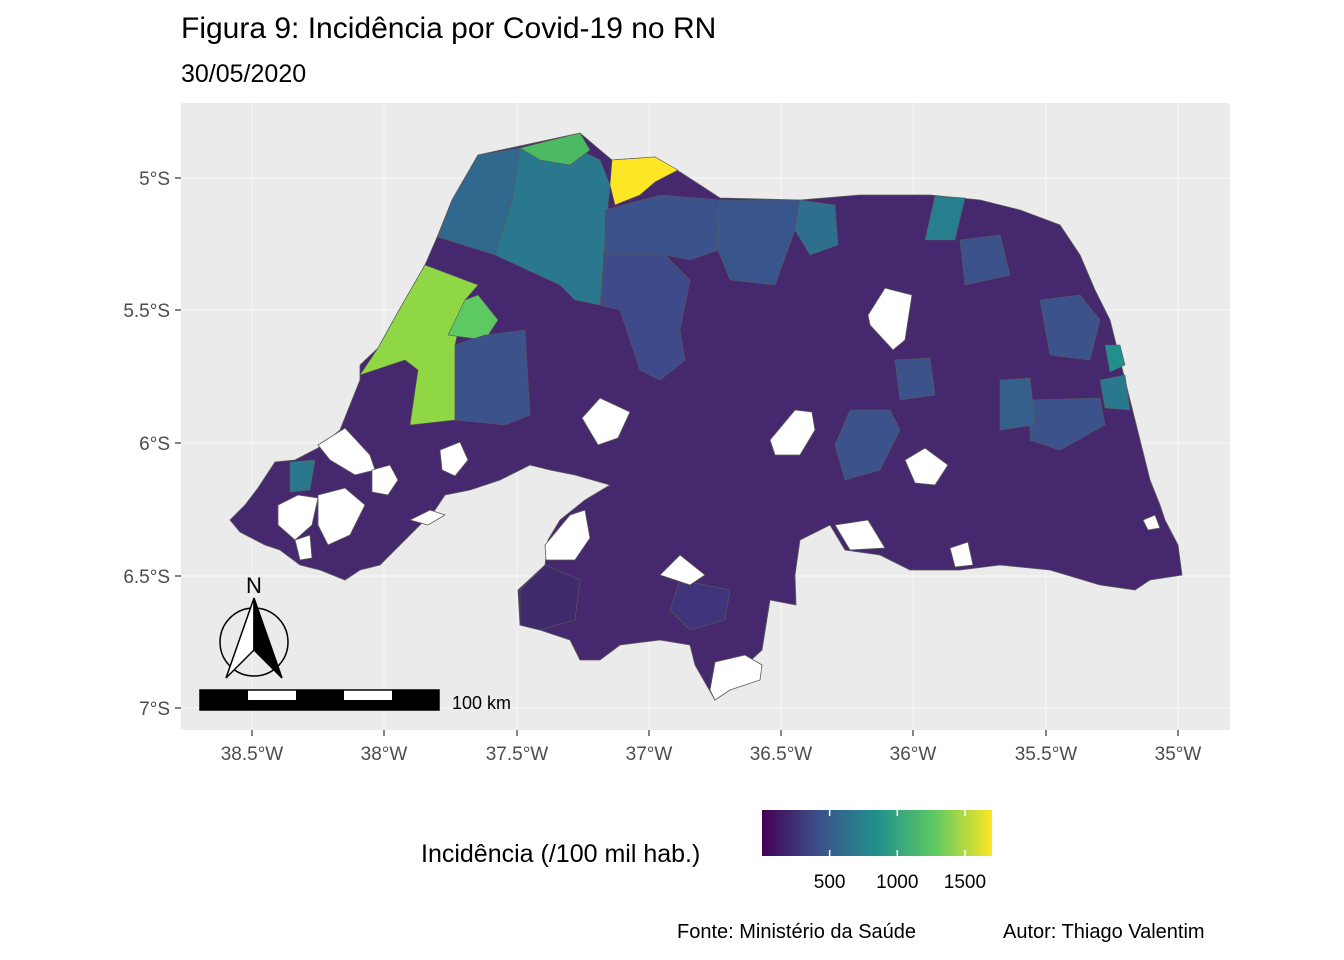 The height and width of the screenshot is (960, 1344). I want to click on north-arrow: N, so click(254, 626).